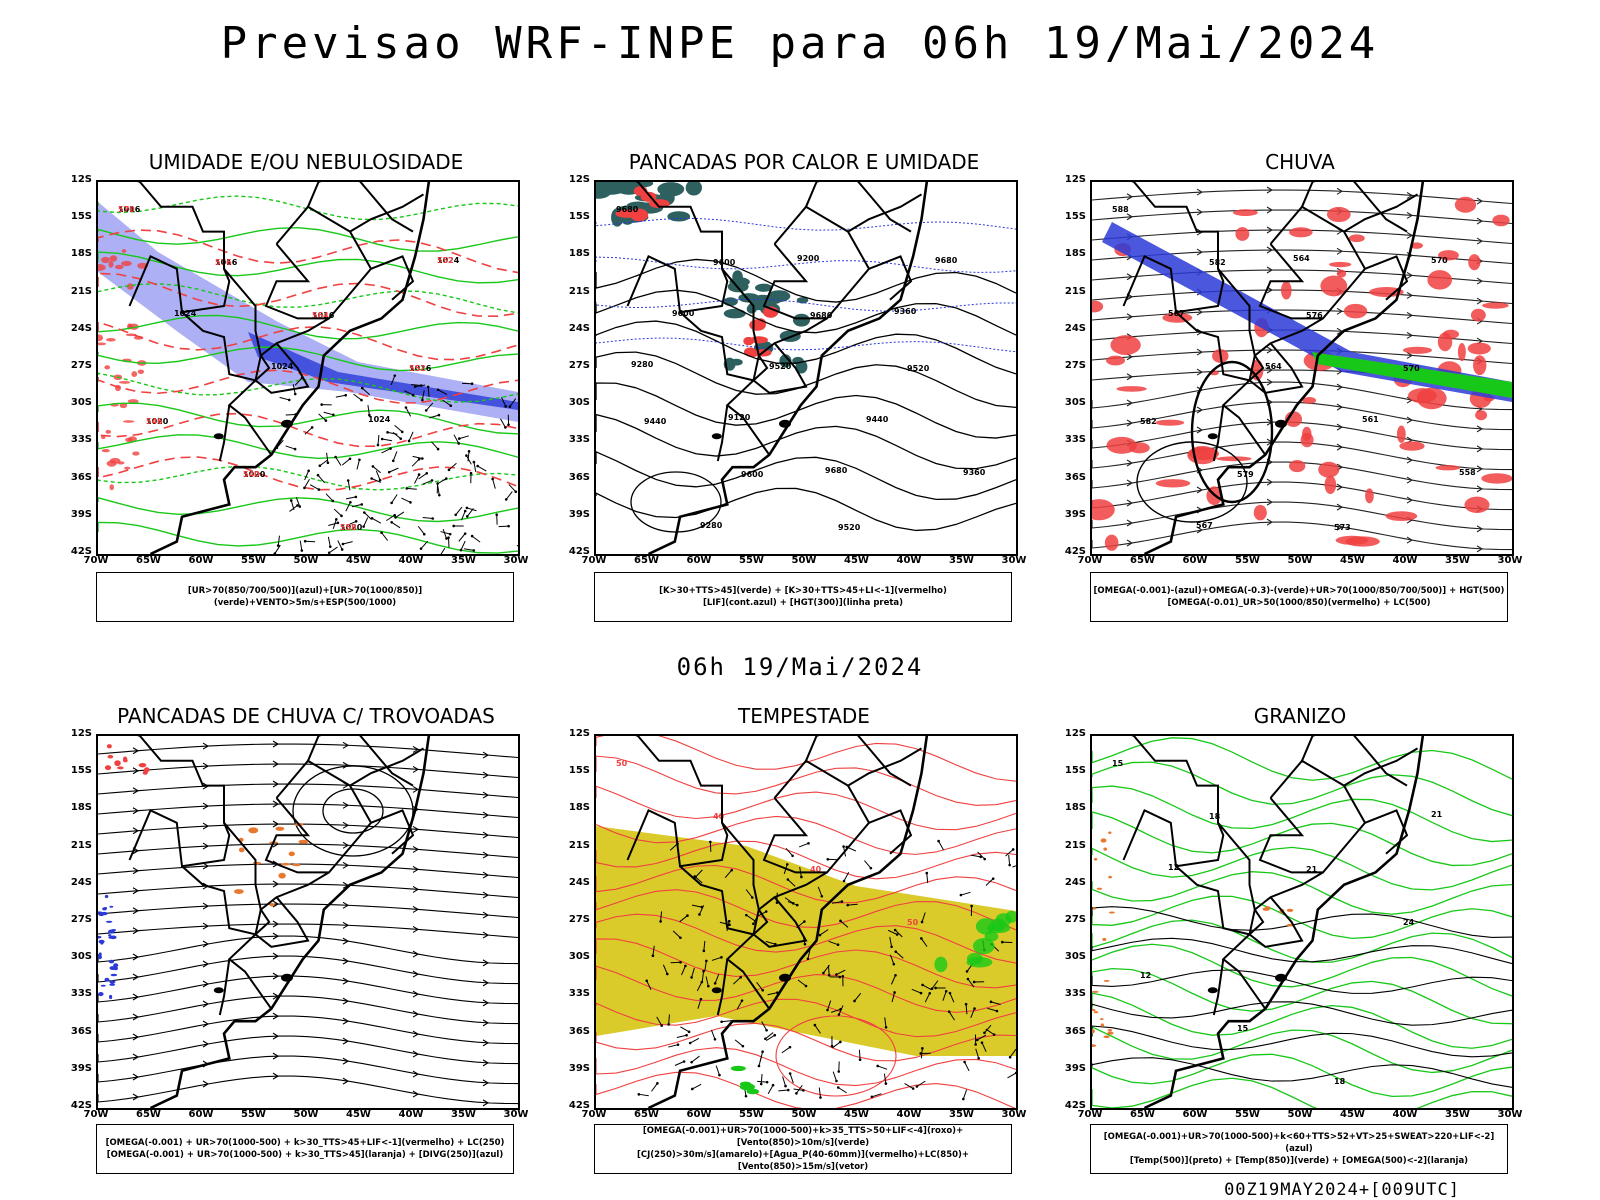 This screenshot has height=1200, width=1600. I want to click on latitude-label: 39S, so click(1075, 1068).